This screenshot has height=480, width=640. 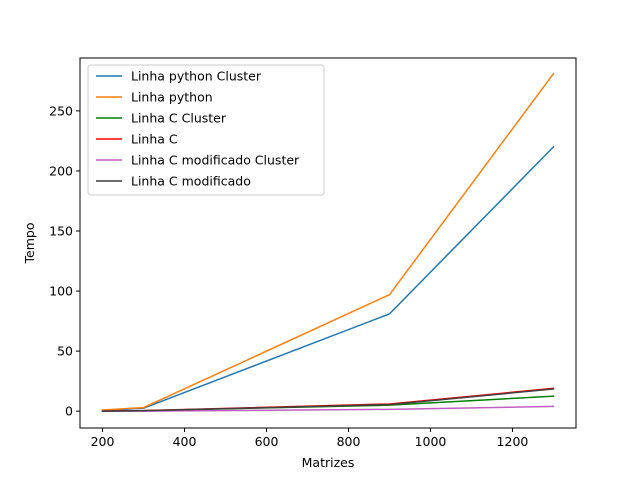 I want to click on x-tick-label: 800, so click(x=349, y=441).